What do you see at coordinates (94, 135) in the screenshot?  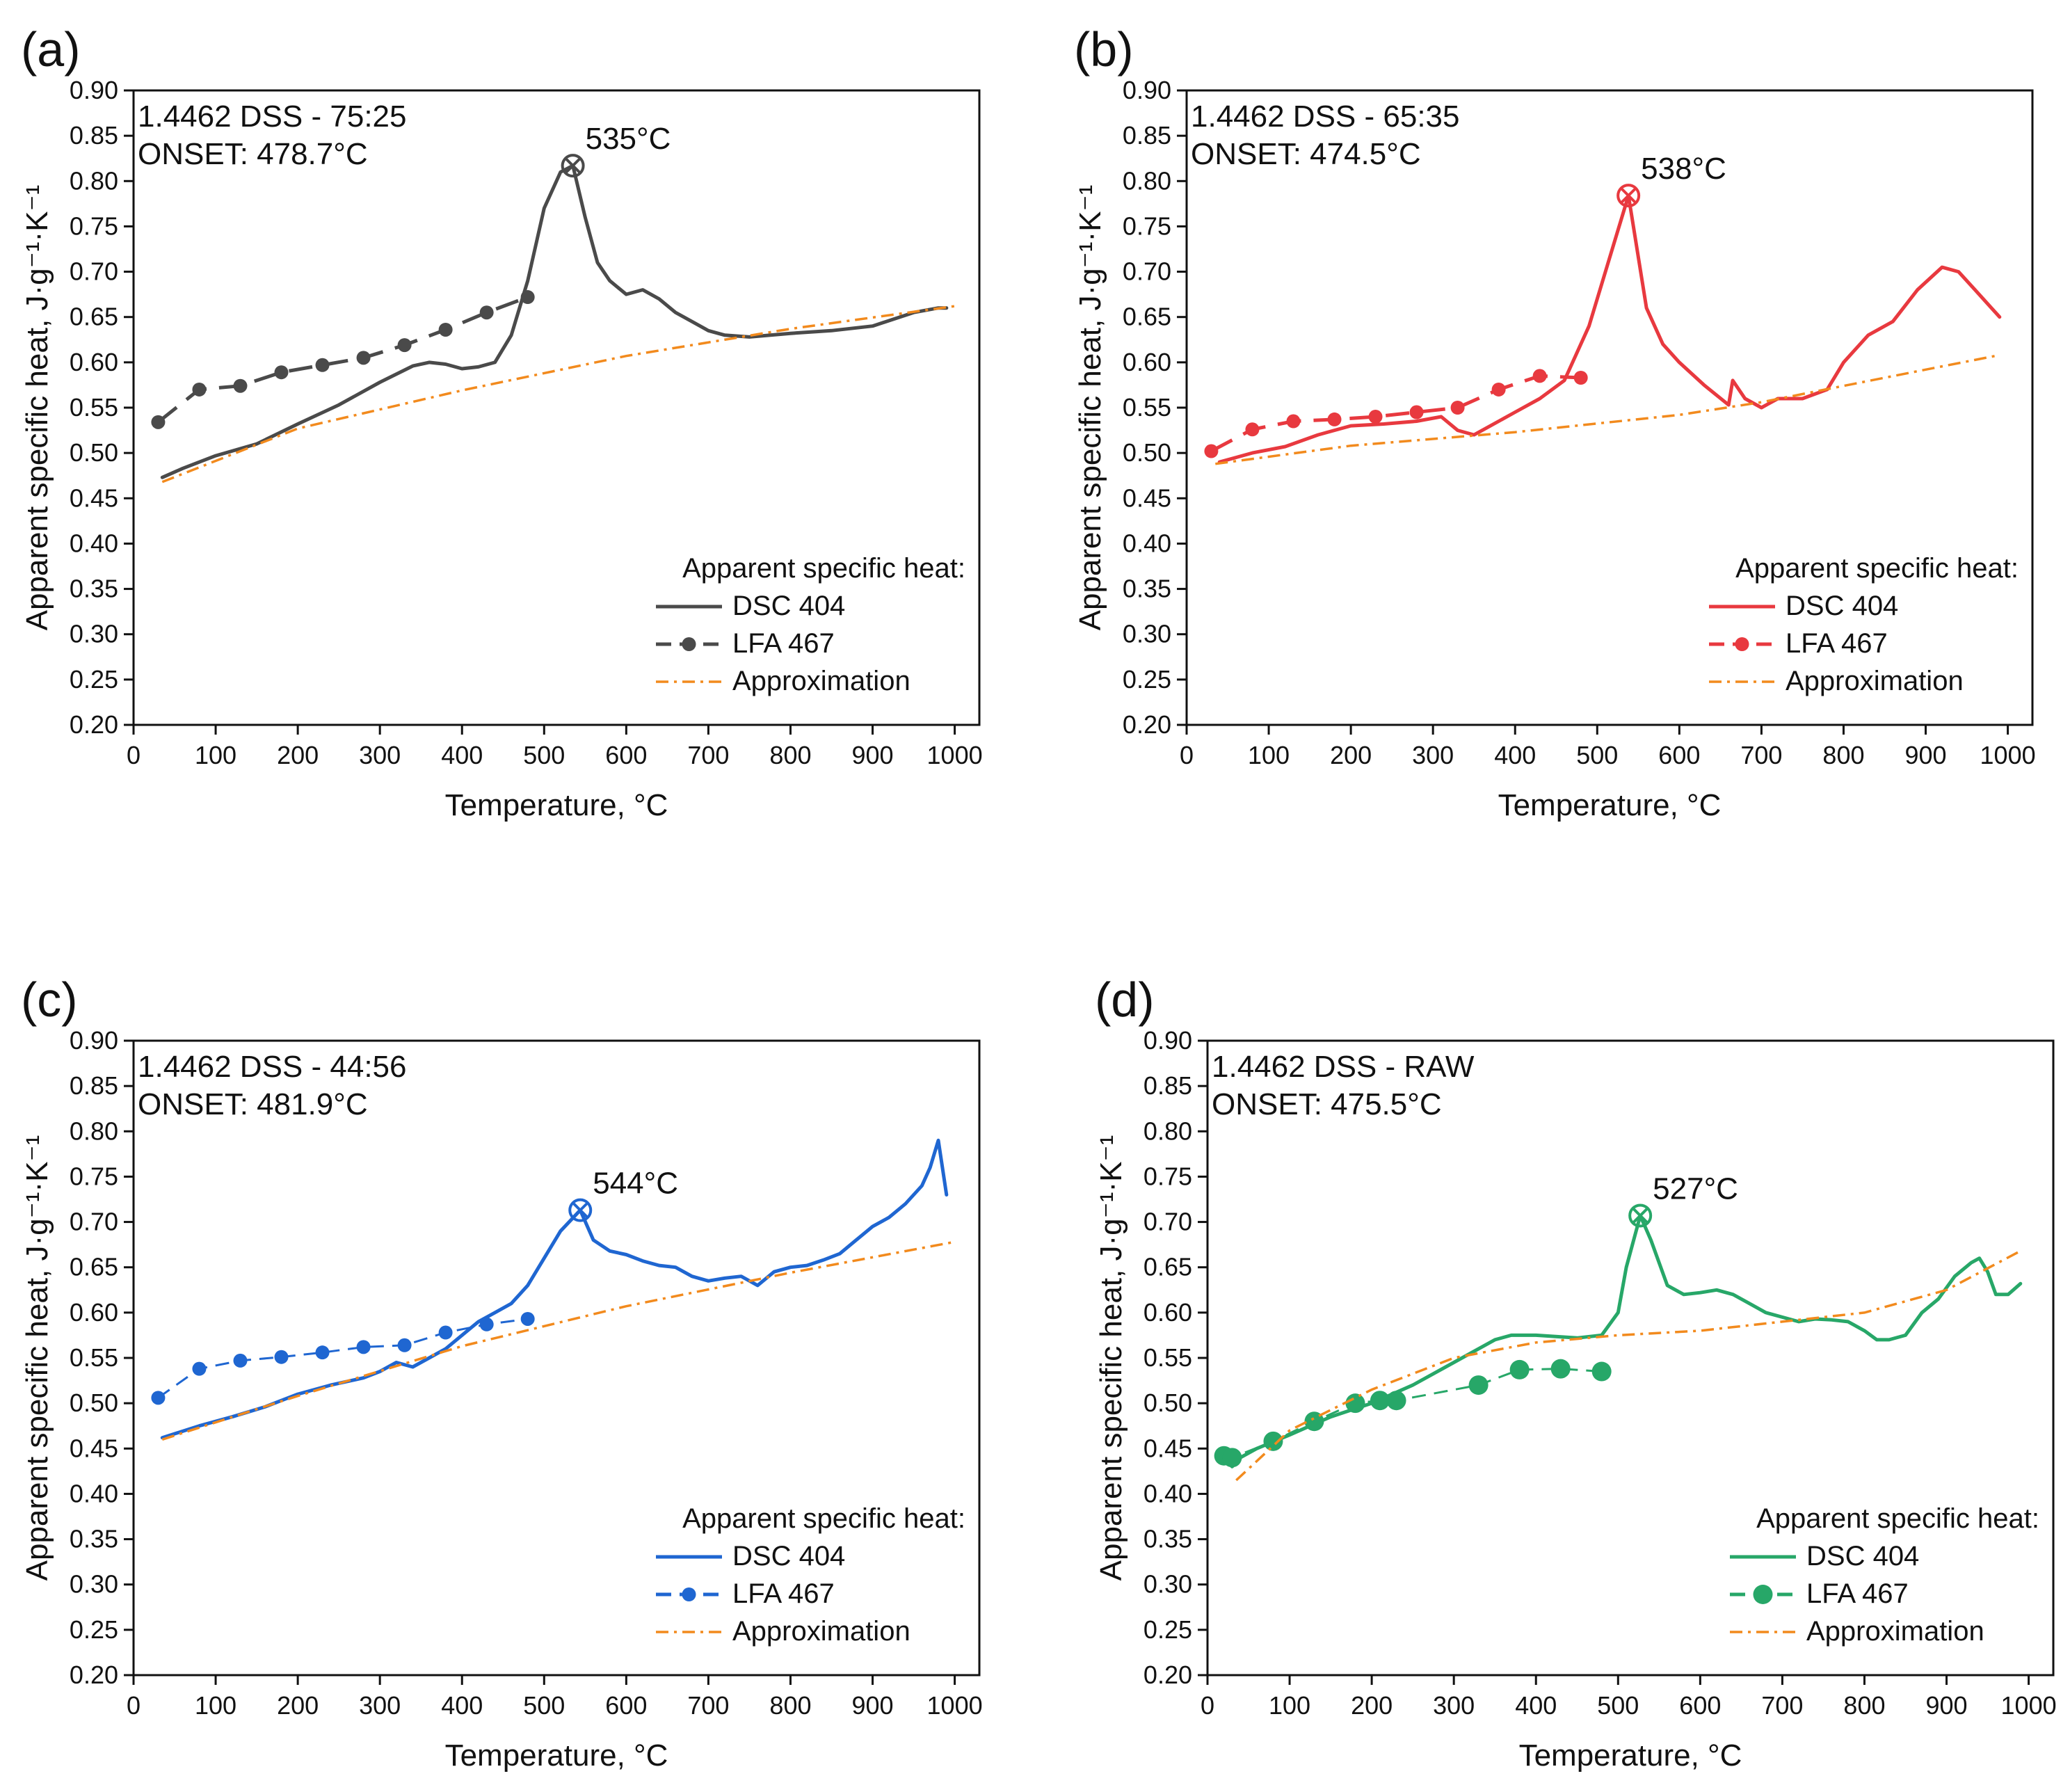 I see `y-tick-label: 0.85` at bounding box center [94, 135].